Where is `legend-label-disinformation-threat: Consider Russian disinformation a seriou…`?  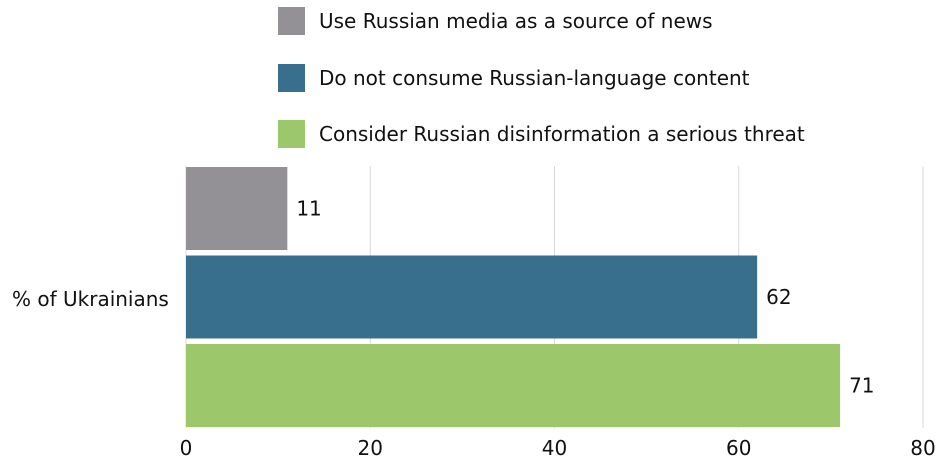 legend-label-disinformation-threat: Consider Russian disinformation a seriou… is located at coordinates (562, 134).